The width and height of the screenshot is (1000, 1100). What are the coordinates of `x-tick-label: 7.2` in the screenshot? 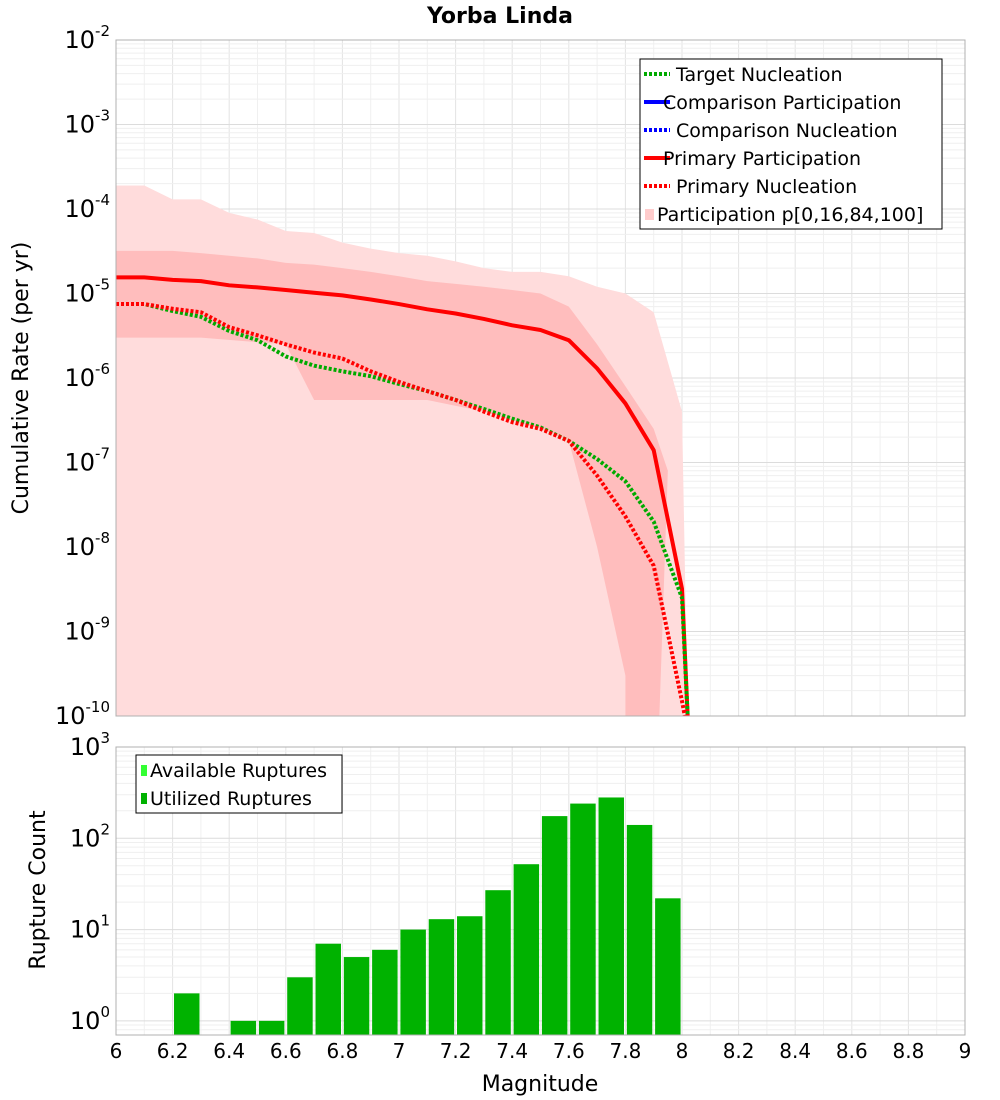 It's located at (456, 1051).